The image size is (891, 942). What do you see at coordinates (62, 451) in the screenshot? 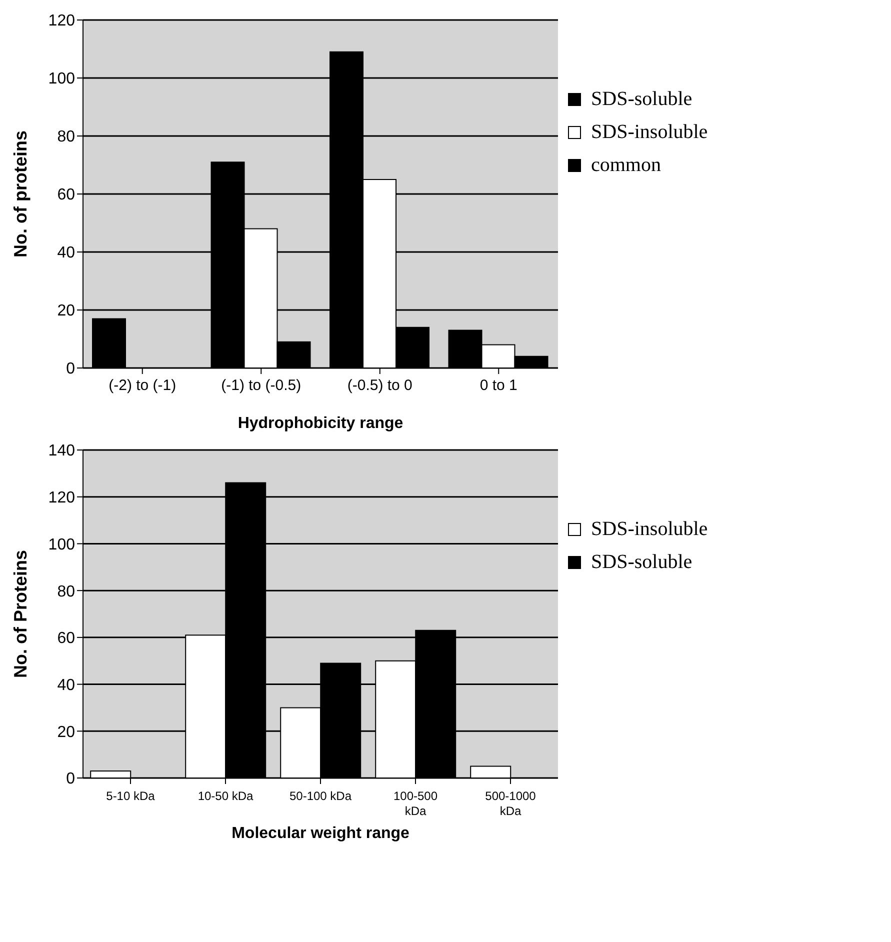
I see `y-tick-label: 140` at bounding box center [62, 451].